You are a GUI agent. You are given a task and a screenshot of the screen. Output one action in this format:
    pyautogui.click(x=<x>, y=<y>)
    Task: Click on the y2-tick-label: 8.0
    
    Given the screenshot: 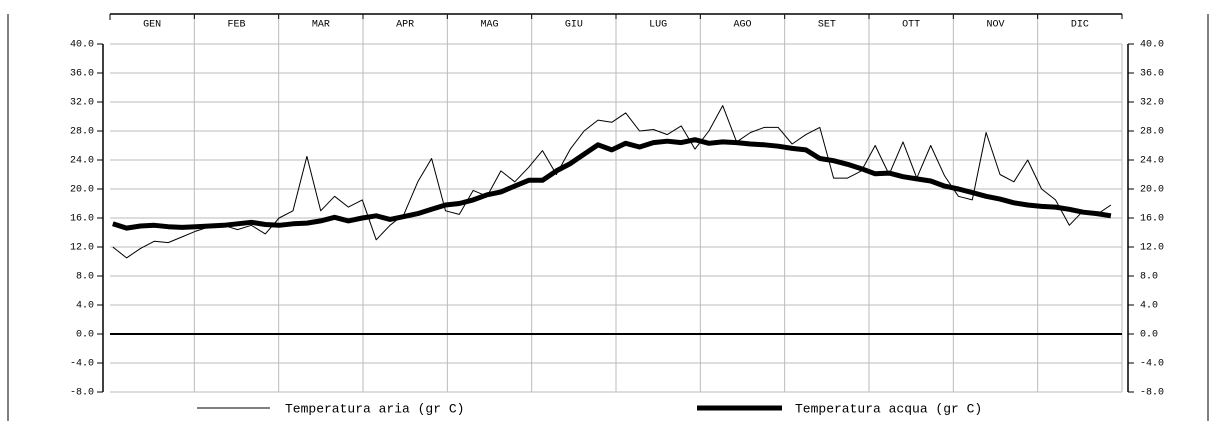 What is the action you would take?
    pyautogui.click(x=1149, y=277)
    